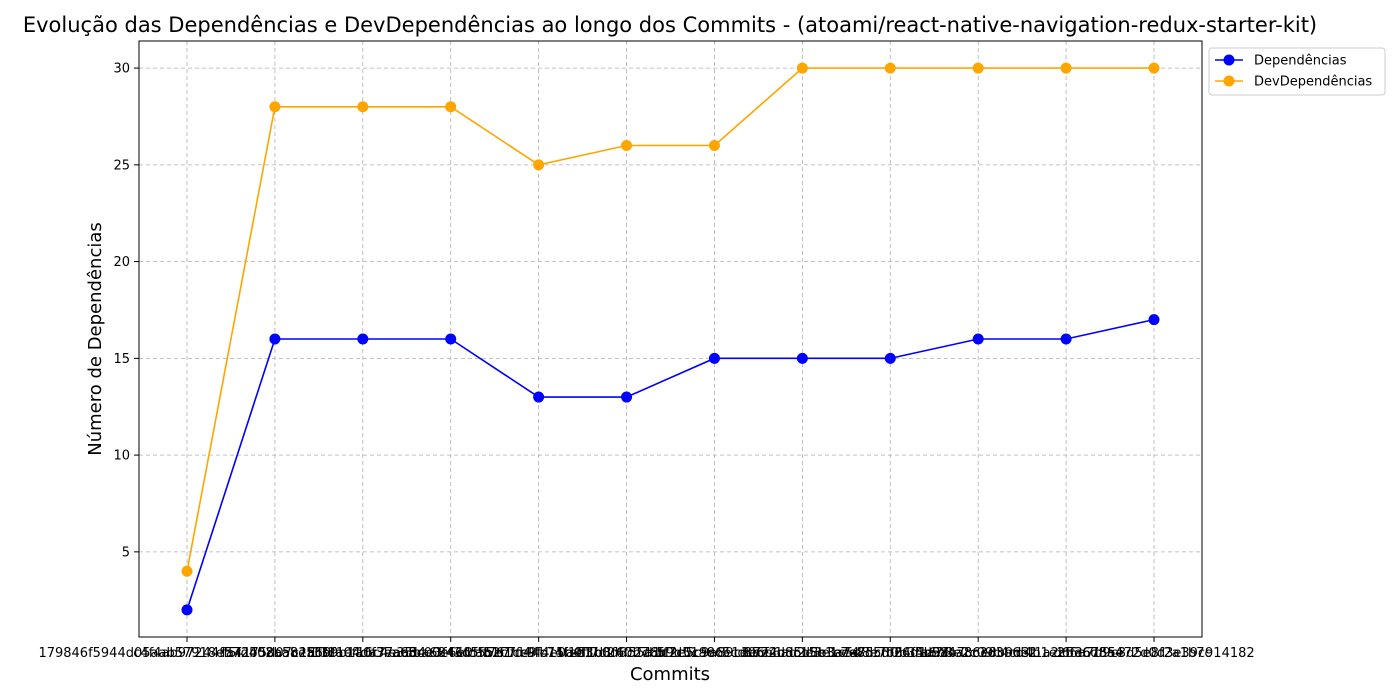 The width and height of the screenshot is (1400, 700). What do you see at coordinates (362, 653) in the screenshot?
I see `x-tick-label: fa4175d07c1f13ca0f16c4e35ba6843d5ff76` at bounding box center [362, 653].